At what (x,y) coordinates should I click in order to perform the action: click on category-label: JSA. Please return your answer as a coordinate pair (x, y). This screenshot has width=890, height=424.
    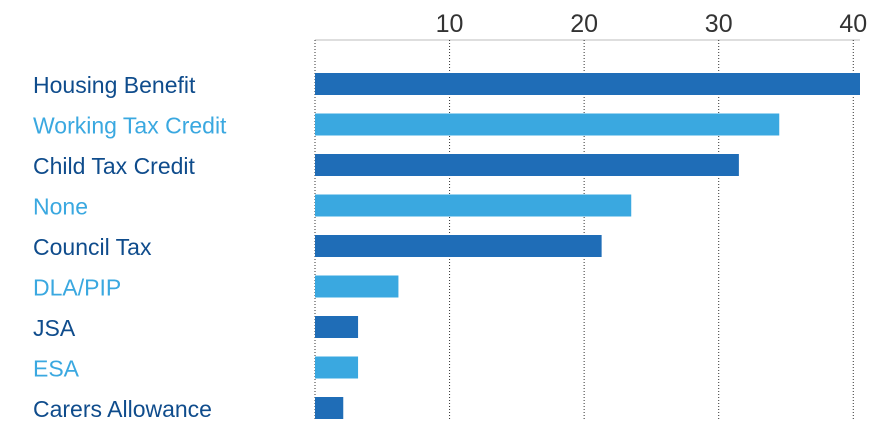
    Looking at the image, I should click on (54, 328).